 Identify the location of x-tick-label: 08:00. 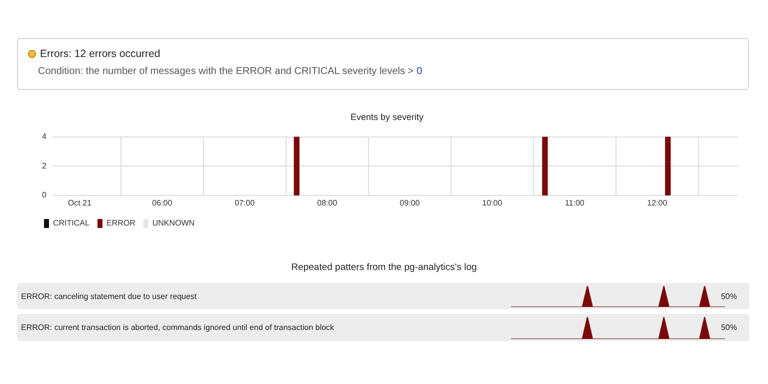
(327, 203).